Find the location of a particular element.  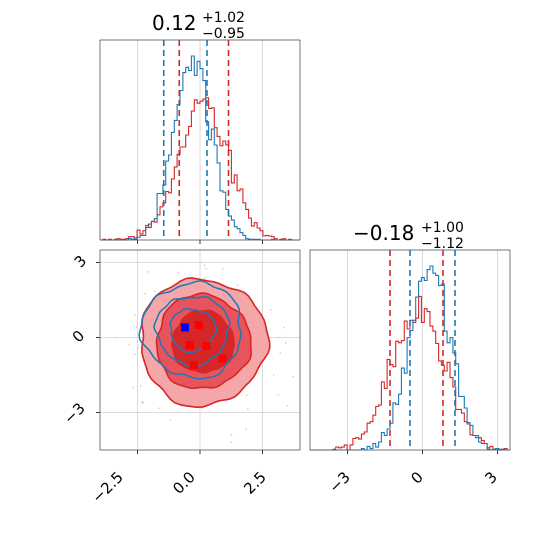

tick-ymarg-x-2: 3 is located at coordinates (490, 477).